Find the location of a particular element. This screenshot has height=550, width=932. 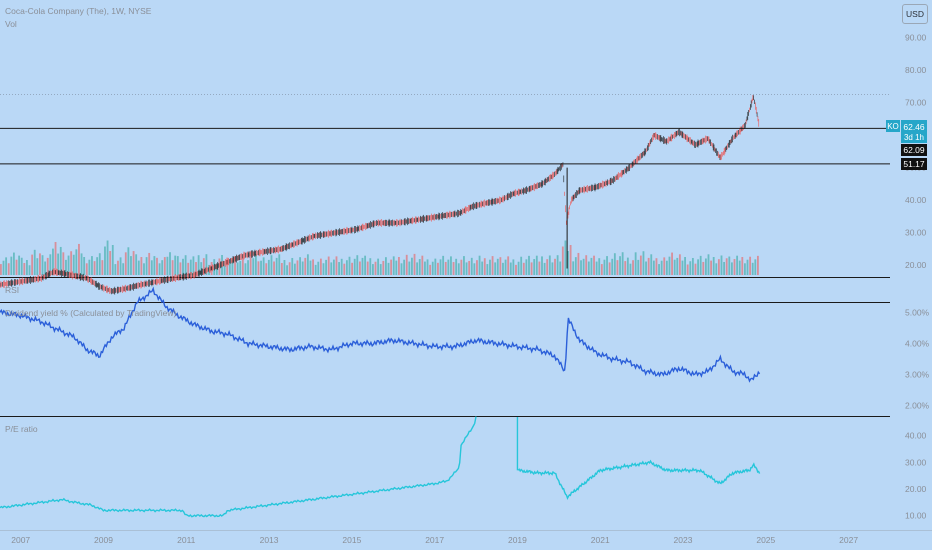

price-tick-label: 20.00 is located at coordinates (916, 265).